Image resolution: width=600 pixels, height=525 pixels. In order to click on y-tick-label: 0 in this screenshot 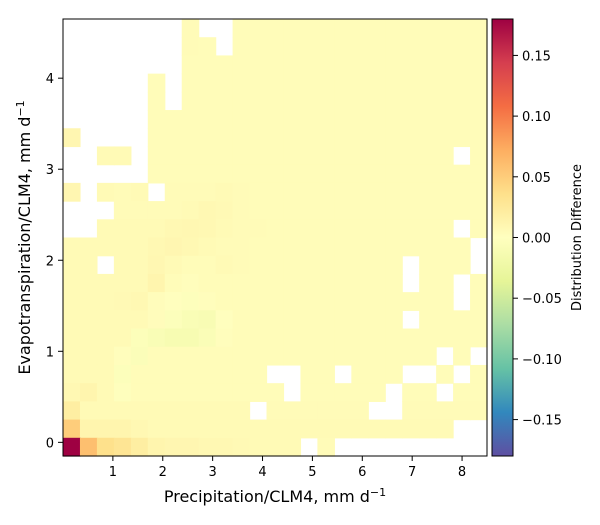, I will do `click(50, 443)`.